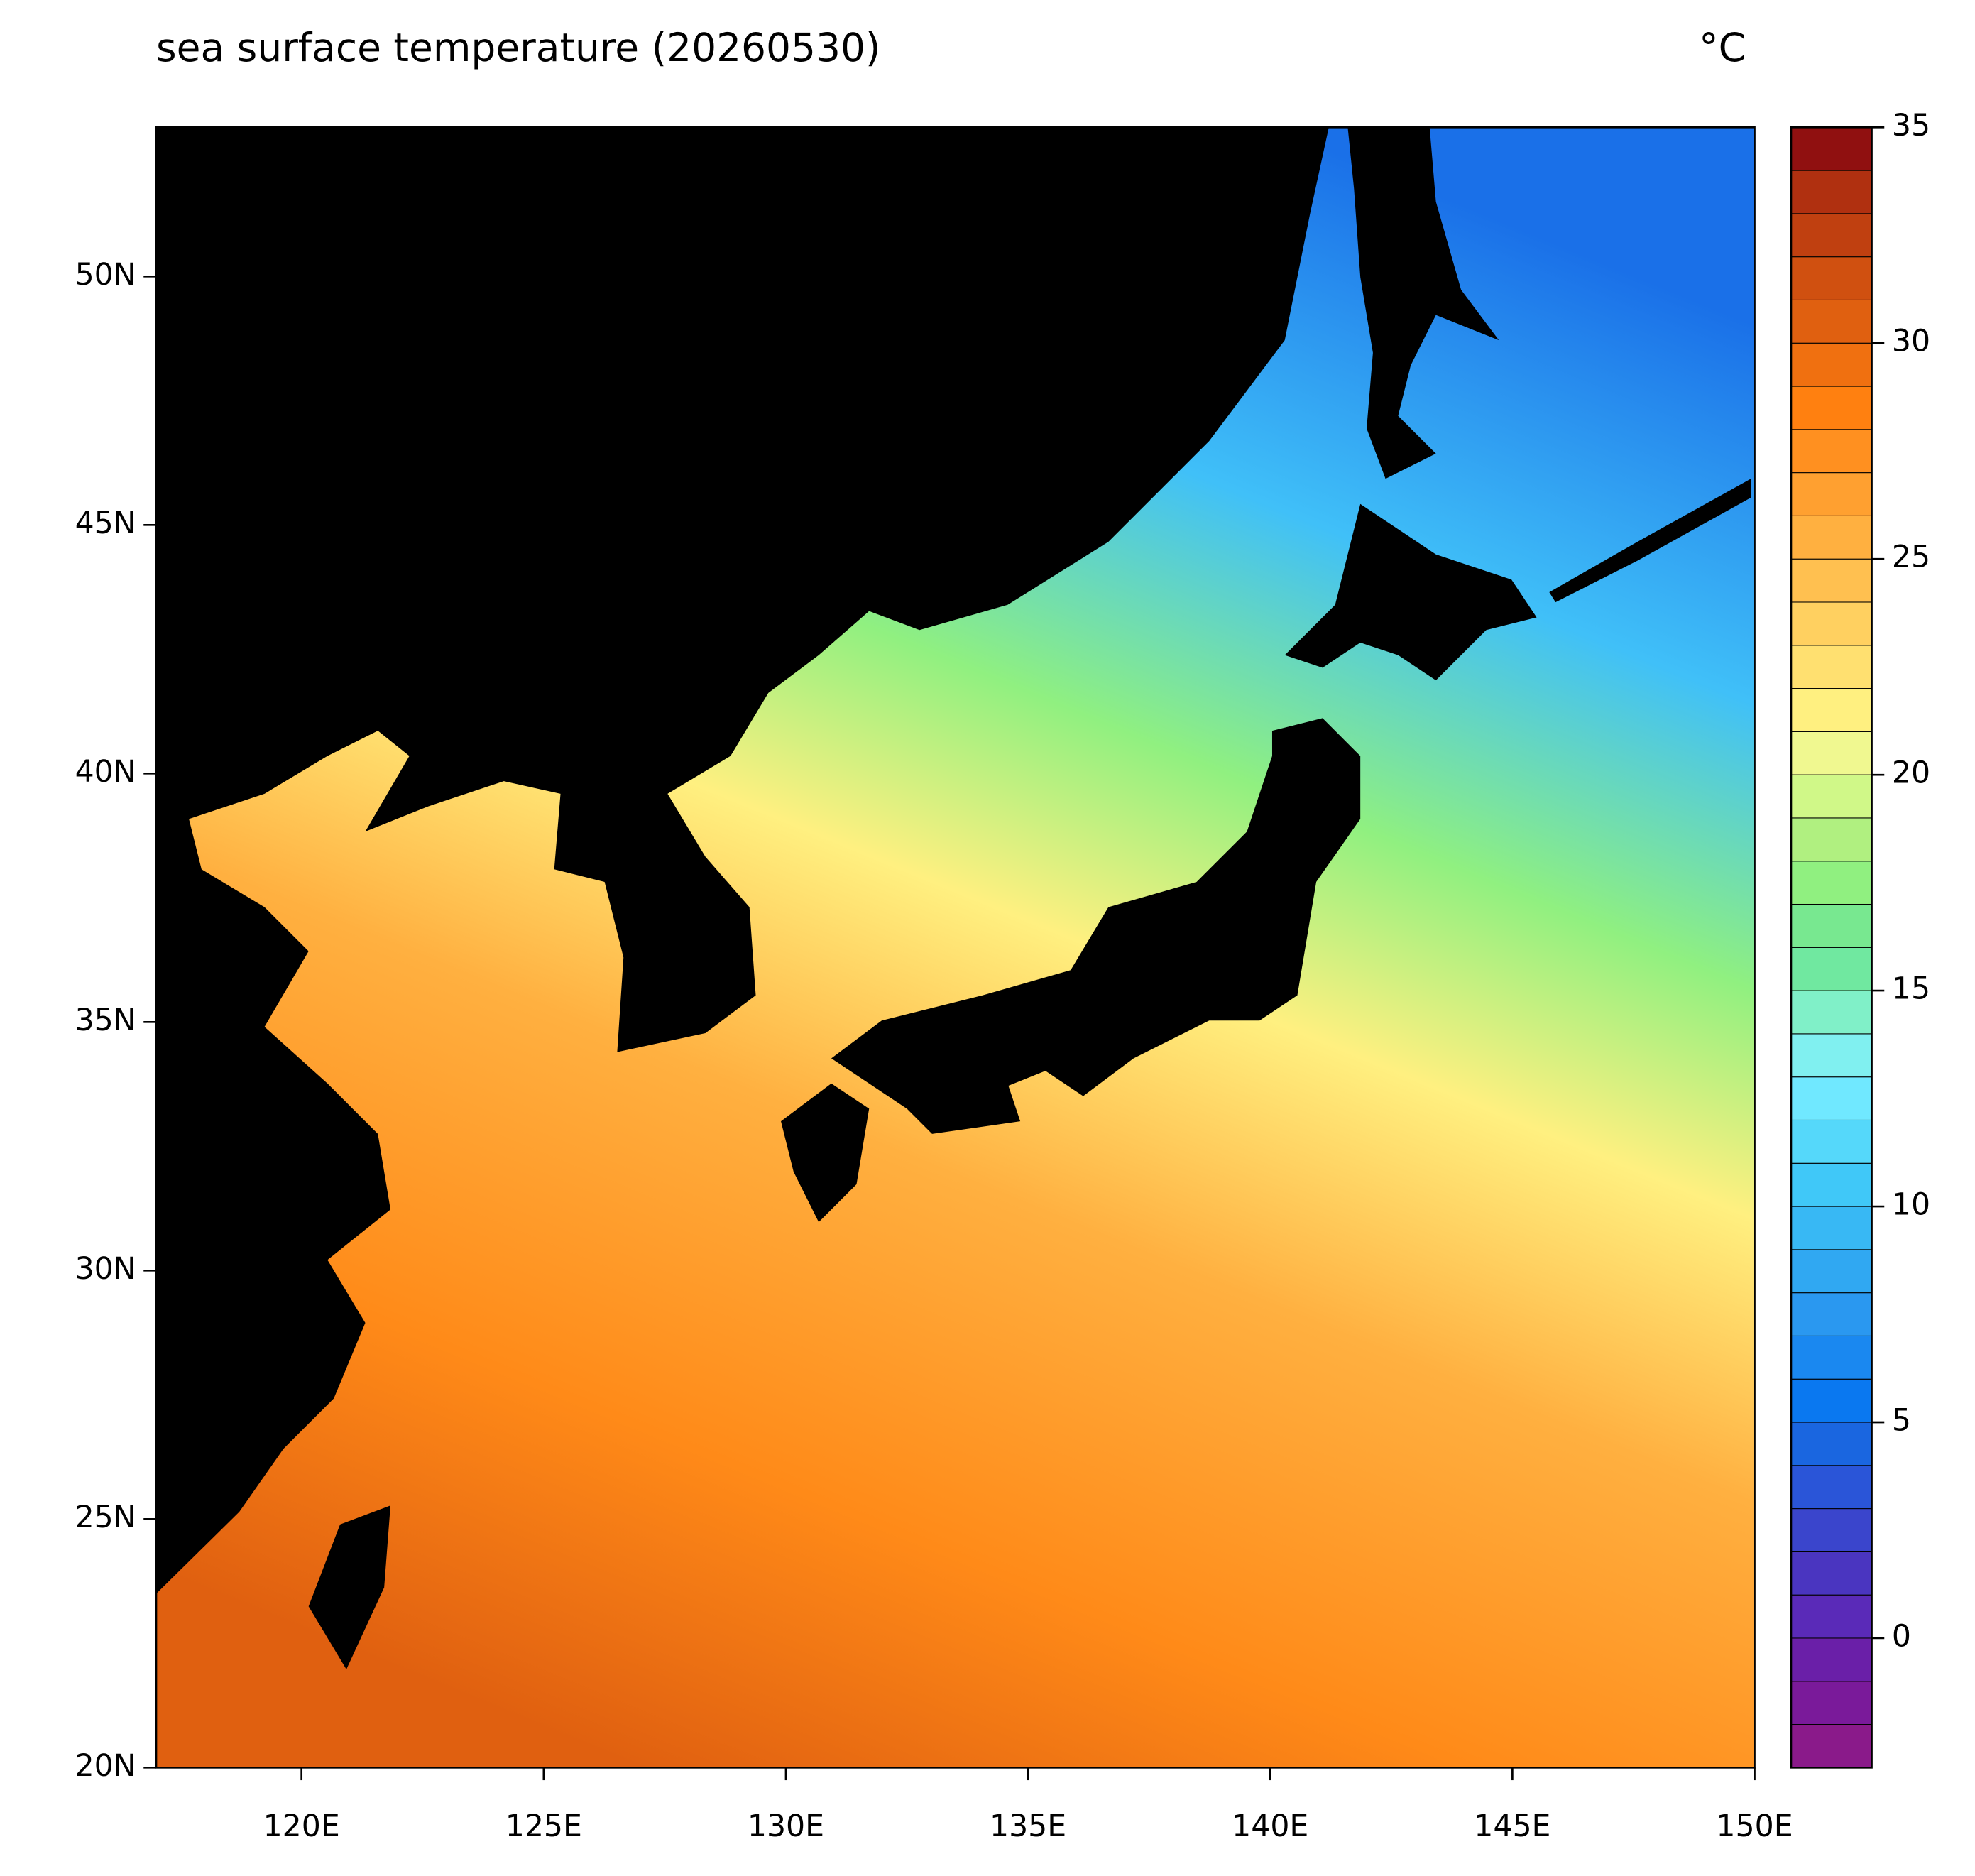  I want to click on land-kurils, so click(1650, 541).